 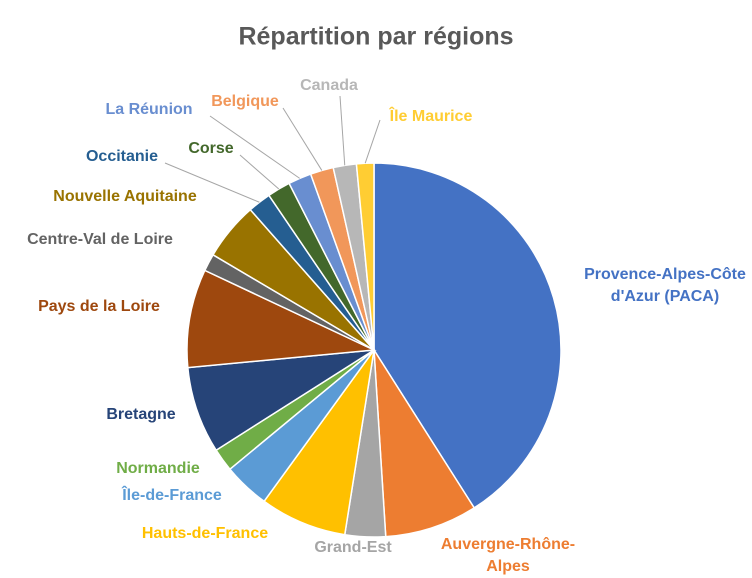 What do you see at coordinates (100, 240) in the screenshot?
I see `slice-label: Centre-Val de Loire` at bounding box center [100, 240].